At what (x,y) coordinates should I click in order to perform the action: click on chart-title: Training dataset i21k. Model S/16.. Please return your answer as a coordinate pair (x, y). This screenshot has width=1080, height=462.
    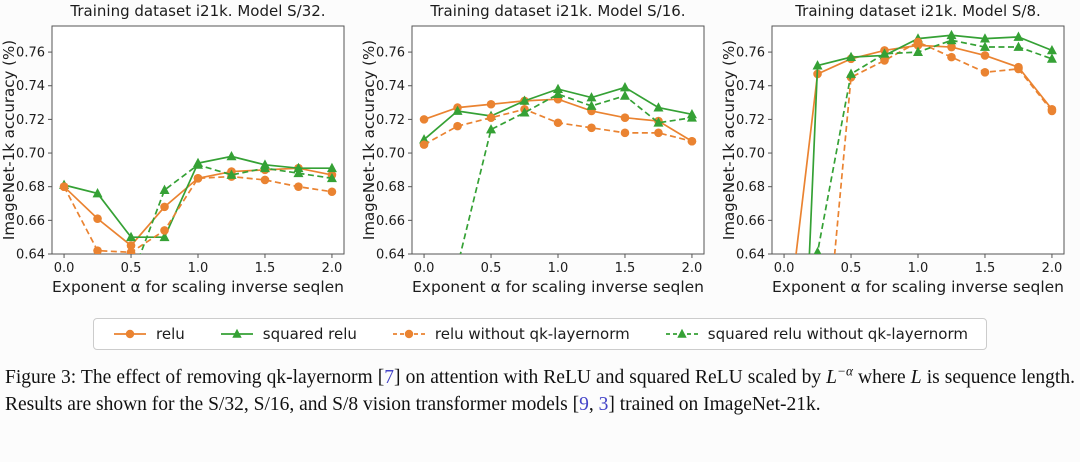
    Looking at the image, I should click on (557, 11).